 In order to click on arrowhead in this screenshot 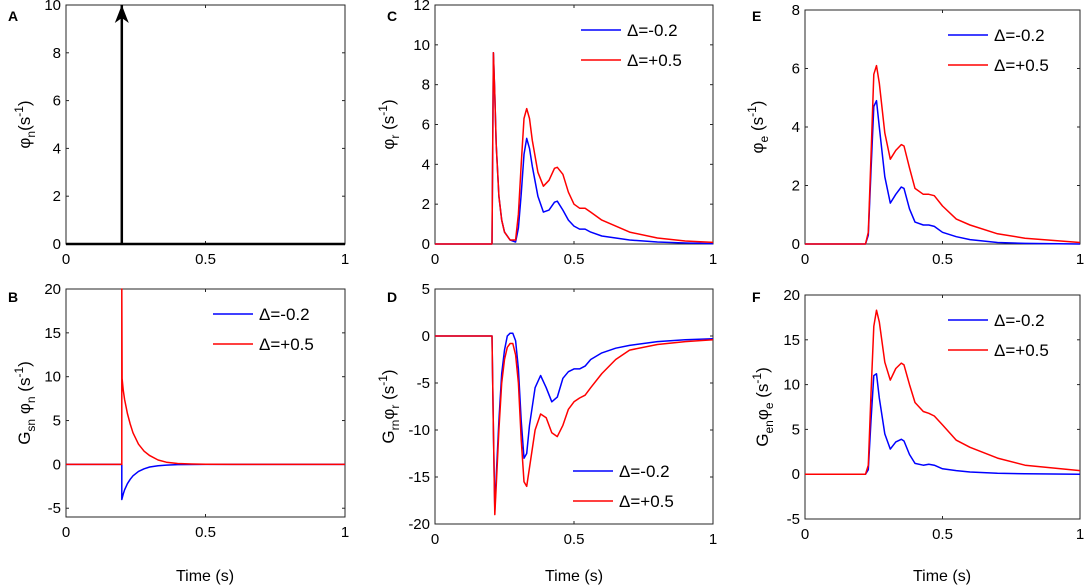, I will do `click(121, 14)`.